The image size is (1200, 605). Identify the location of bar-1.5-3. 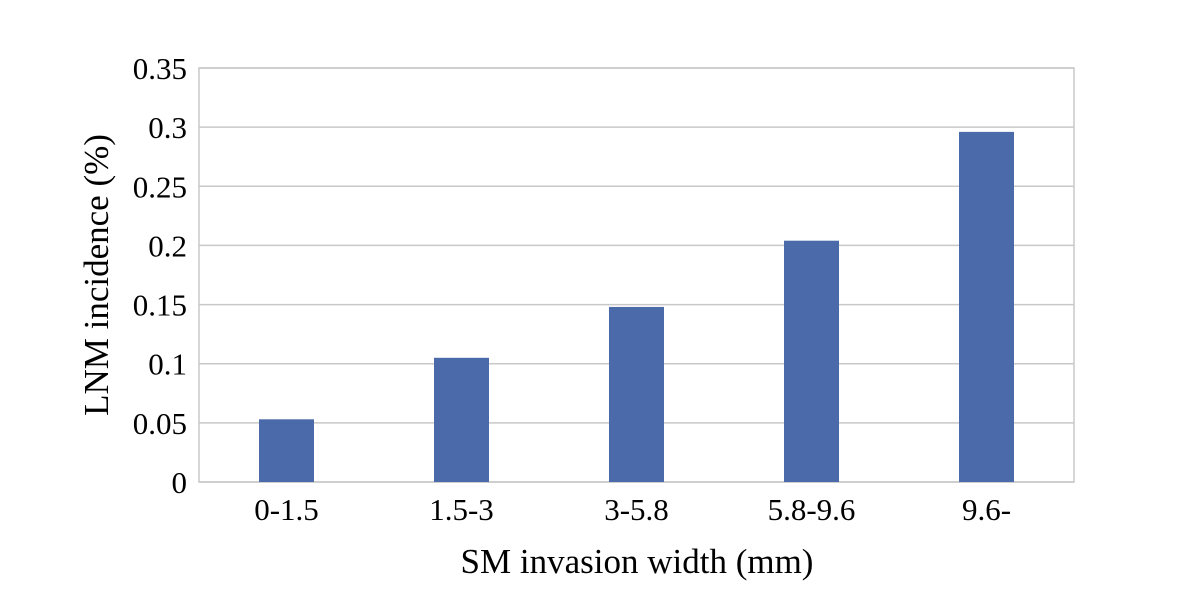
(461, 419).